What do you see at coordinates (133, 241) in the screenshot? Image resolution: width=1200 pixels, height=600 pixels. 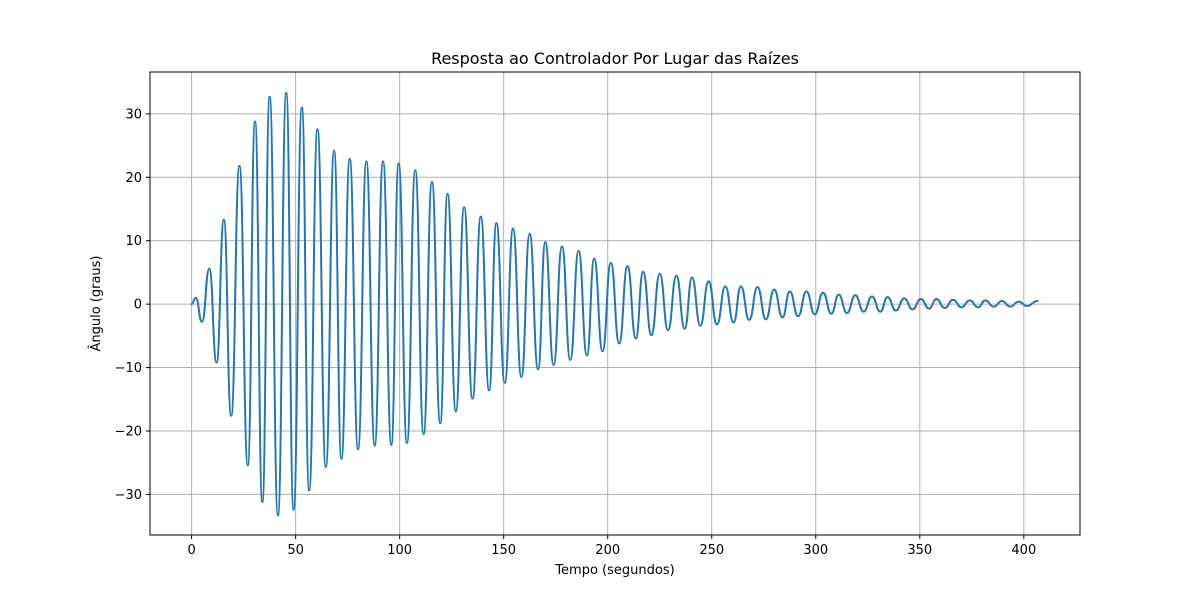 I see `y-tick-label: 10` at bounding box center [133, 241].